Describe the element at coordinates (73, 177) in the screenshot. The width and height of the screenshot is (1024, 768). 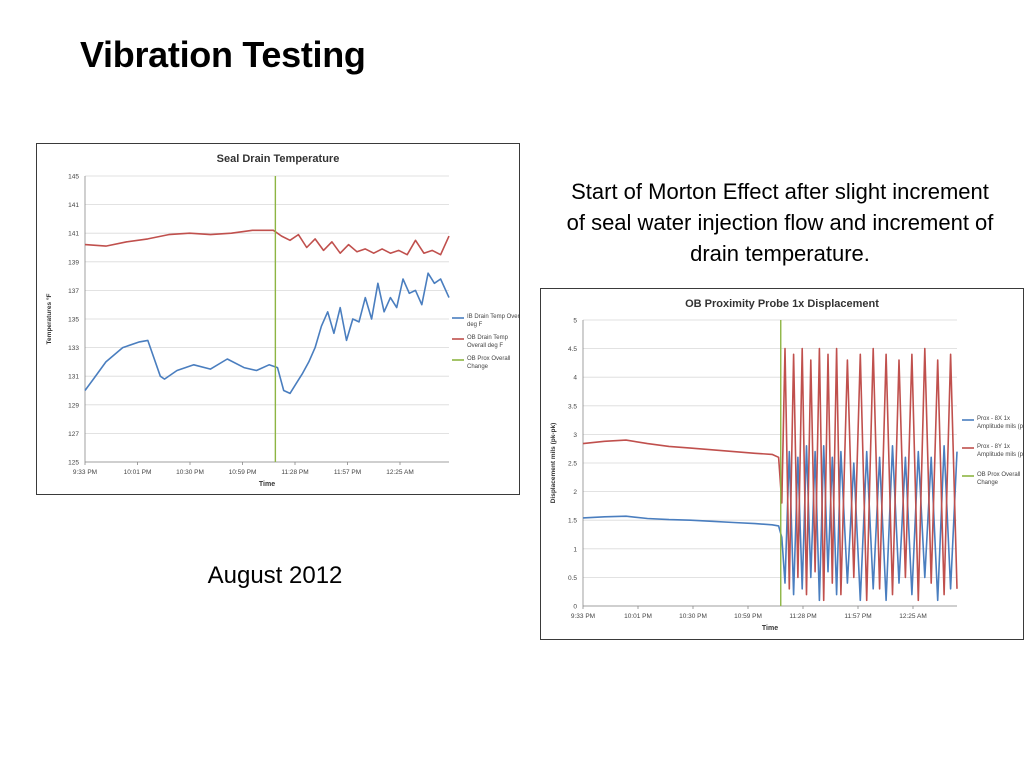
I see `y-tick-label: 145` at that location.